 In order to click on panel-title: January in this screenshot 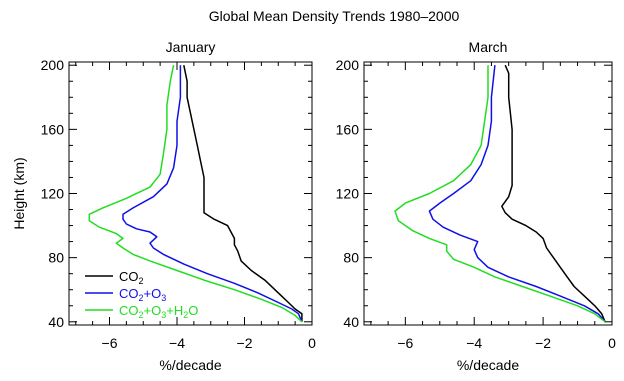, I will do `click(191, 47)`.